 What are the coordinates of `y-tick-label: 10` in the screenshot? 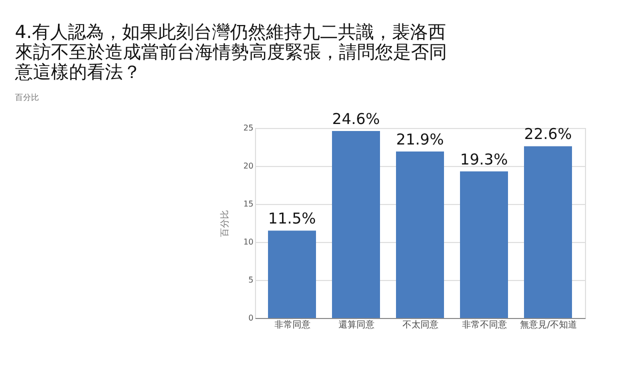 It's located at (248, 242).